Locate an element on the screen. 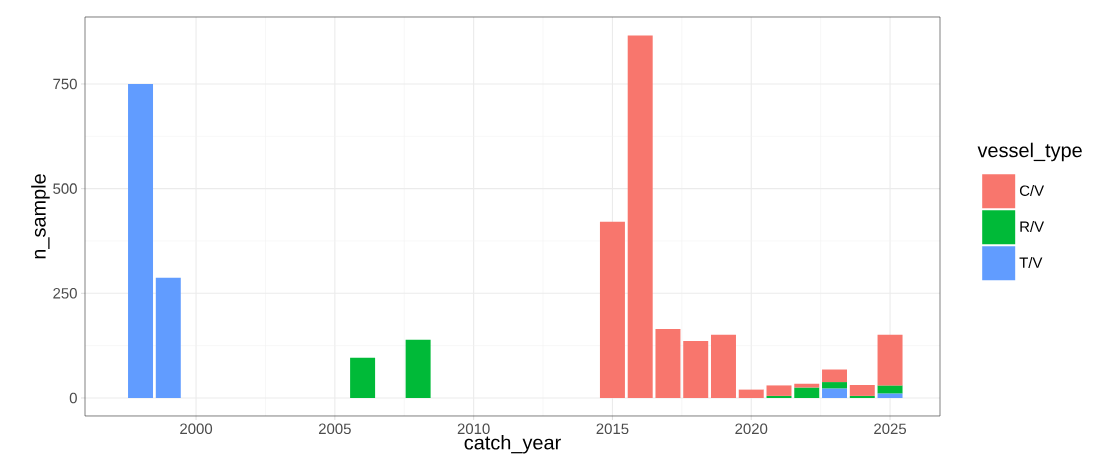 The height and width of the screenshot is (475, 1113). y-tick-label: 250 is located at coordinates (65, 293).